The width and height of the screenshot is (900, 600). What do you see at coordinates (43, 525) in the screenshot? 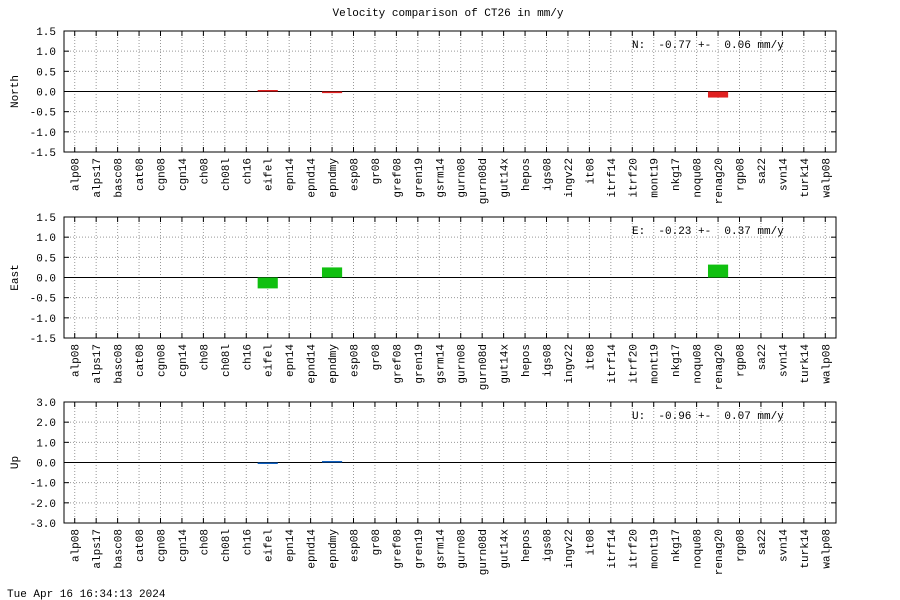
I see `y-tick-label: -3.0` at bounding box center [43, 525].